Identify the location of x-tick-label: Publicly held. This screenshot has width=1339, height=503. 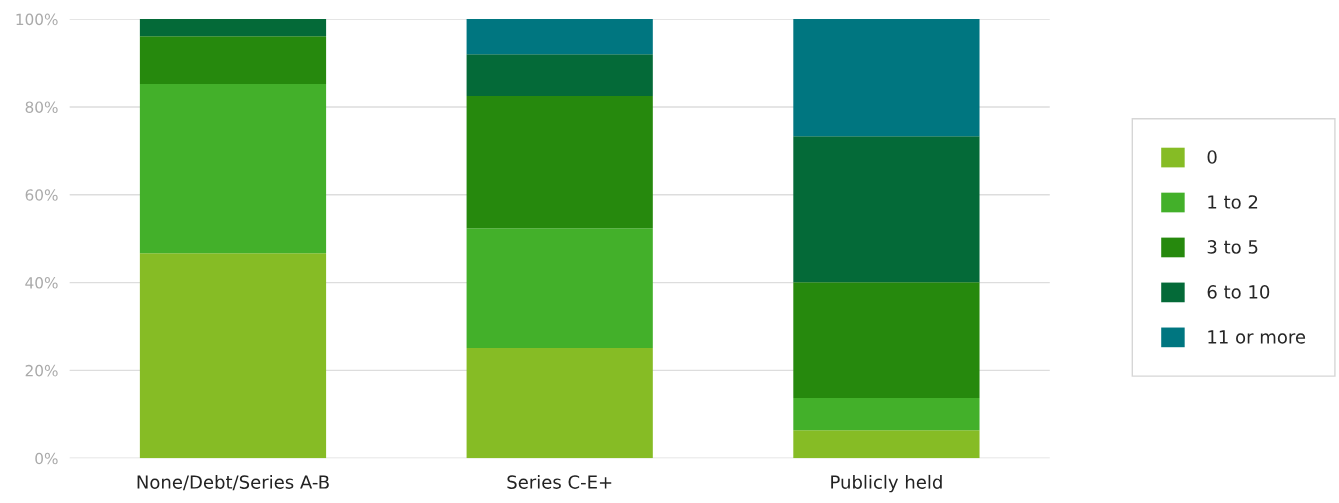
(886, 483).